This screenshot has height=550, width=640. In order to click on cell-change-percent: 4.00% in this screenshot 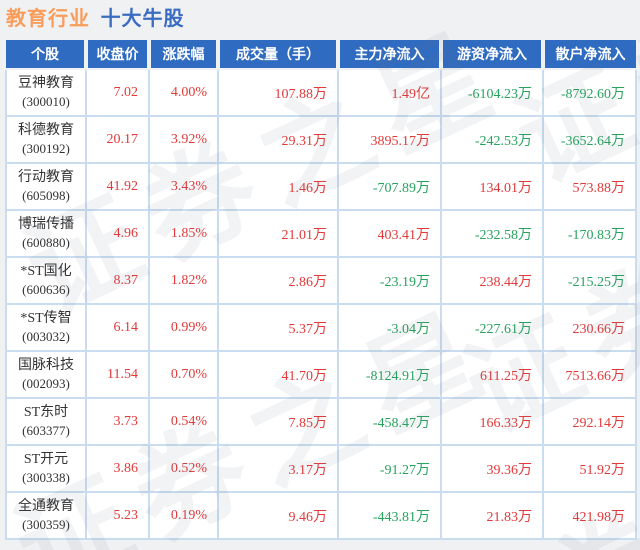, I will do `click(183, 92)`.